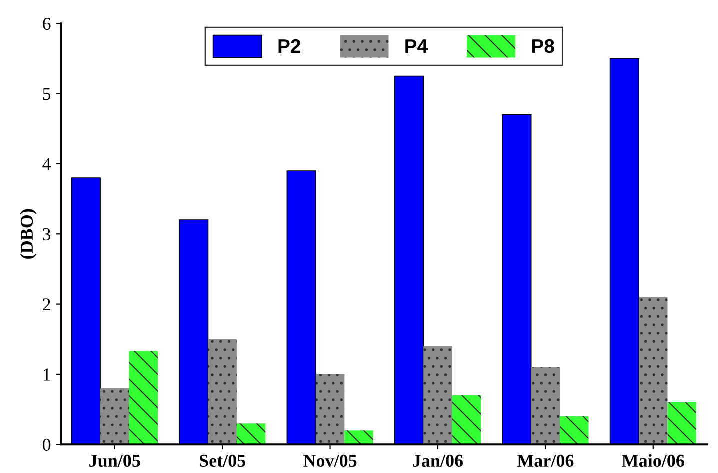 This screenshot has width=718, height=473. What do you see at coordinates (653, 461) in the screenshot?
I see `x-tick-label: Maio/06` at bounding box center [653, 461].